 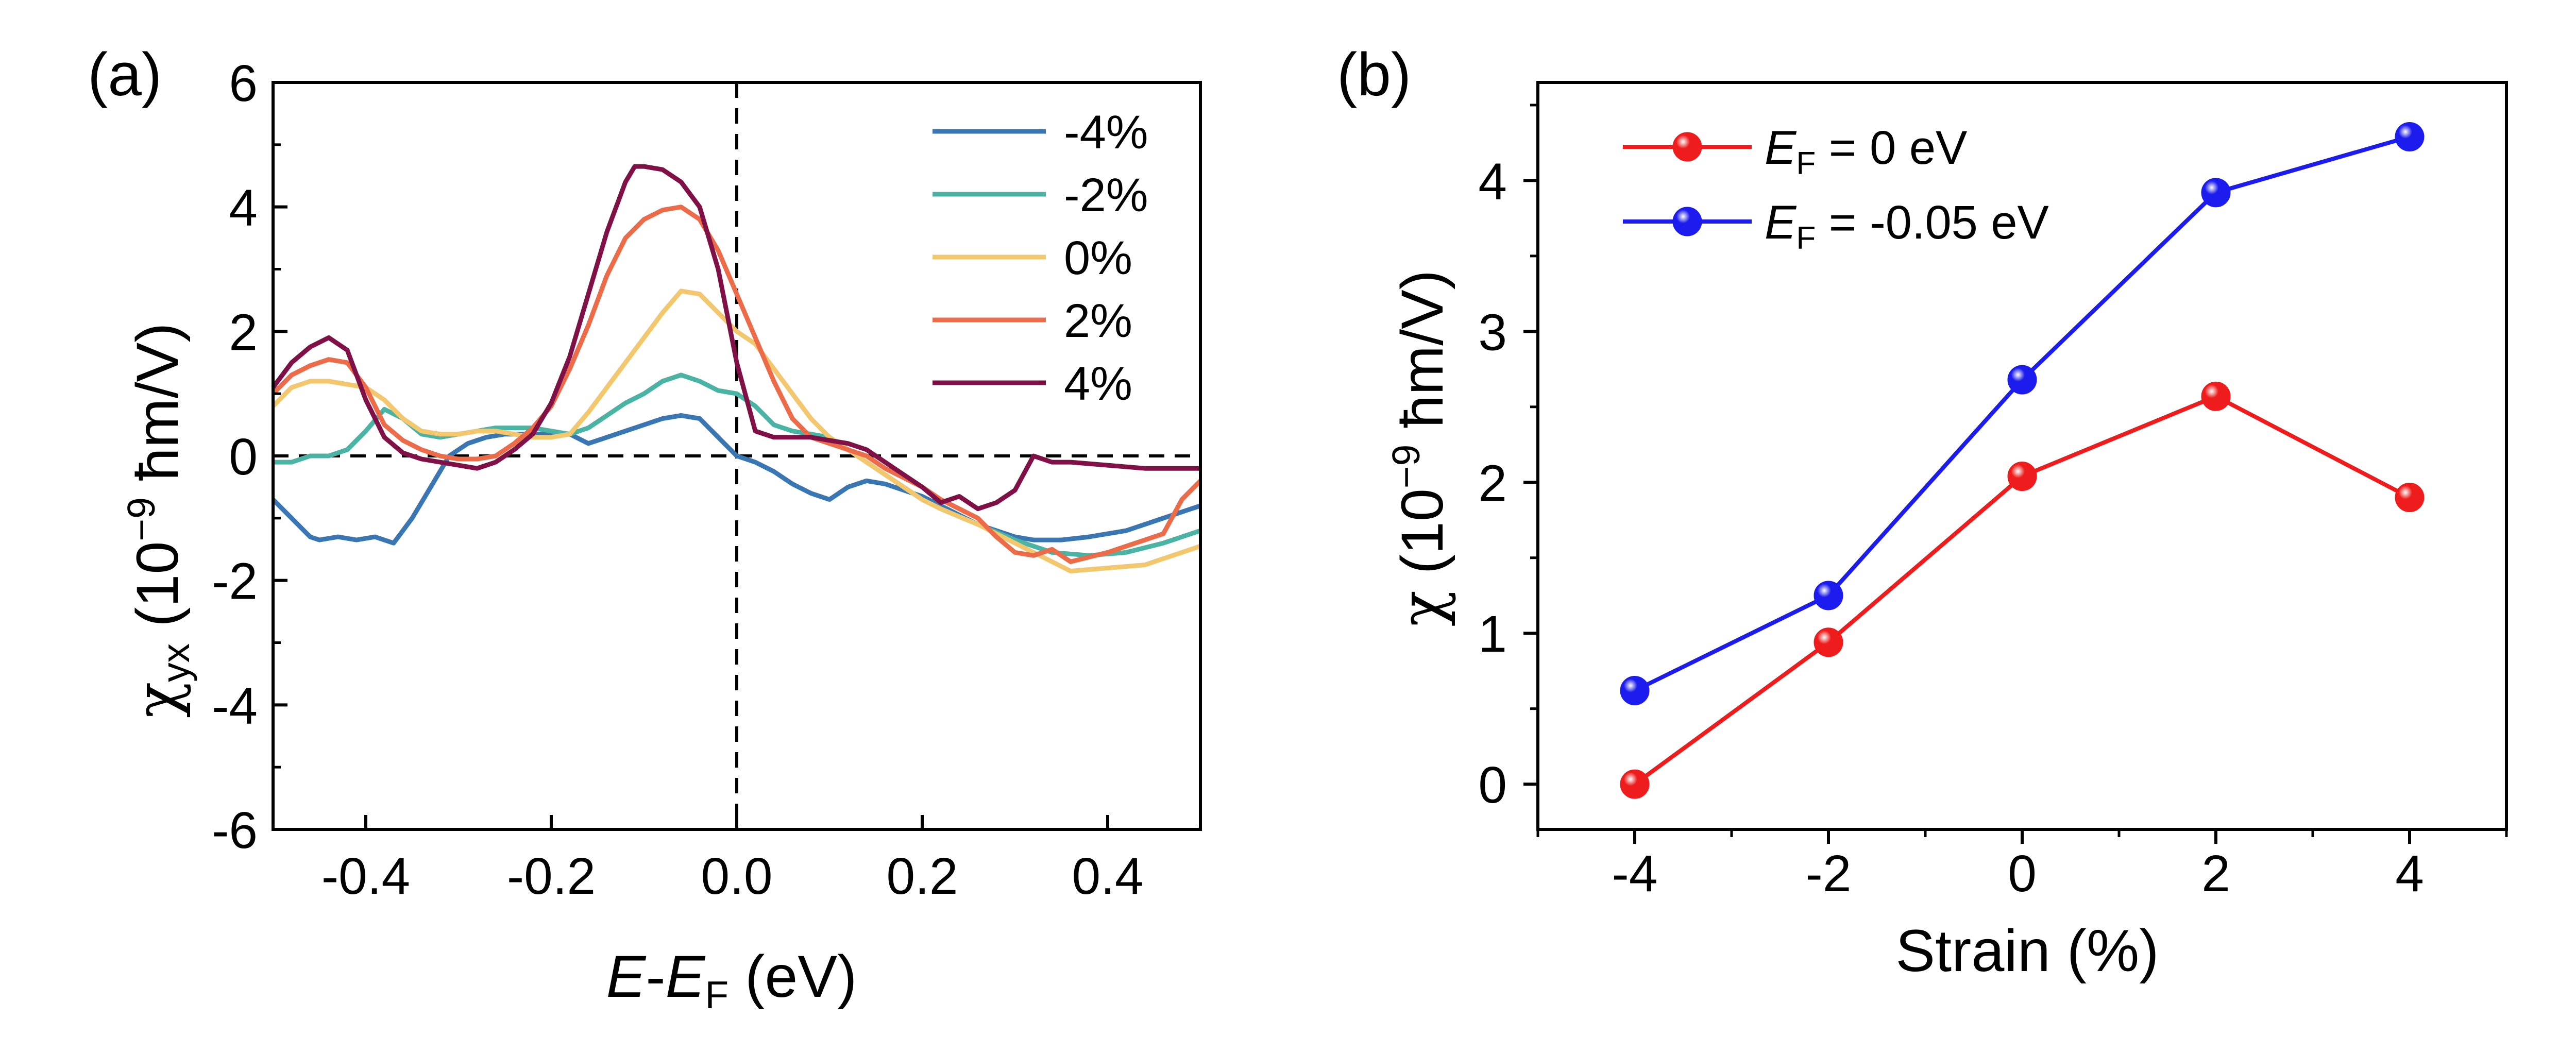 What do you see at coordinates (158, 520) in the screenshot?
I see `panel-a-y-axis-title: χyx (10−9 ħm/V)` at bounding box center [158, 520].